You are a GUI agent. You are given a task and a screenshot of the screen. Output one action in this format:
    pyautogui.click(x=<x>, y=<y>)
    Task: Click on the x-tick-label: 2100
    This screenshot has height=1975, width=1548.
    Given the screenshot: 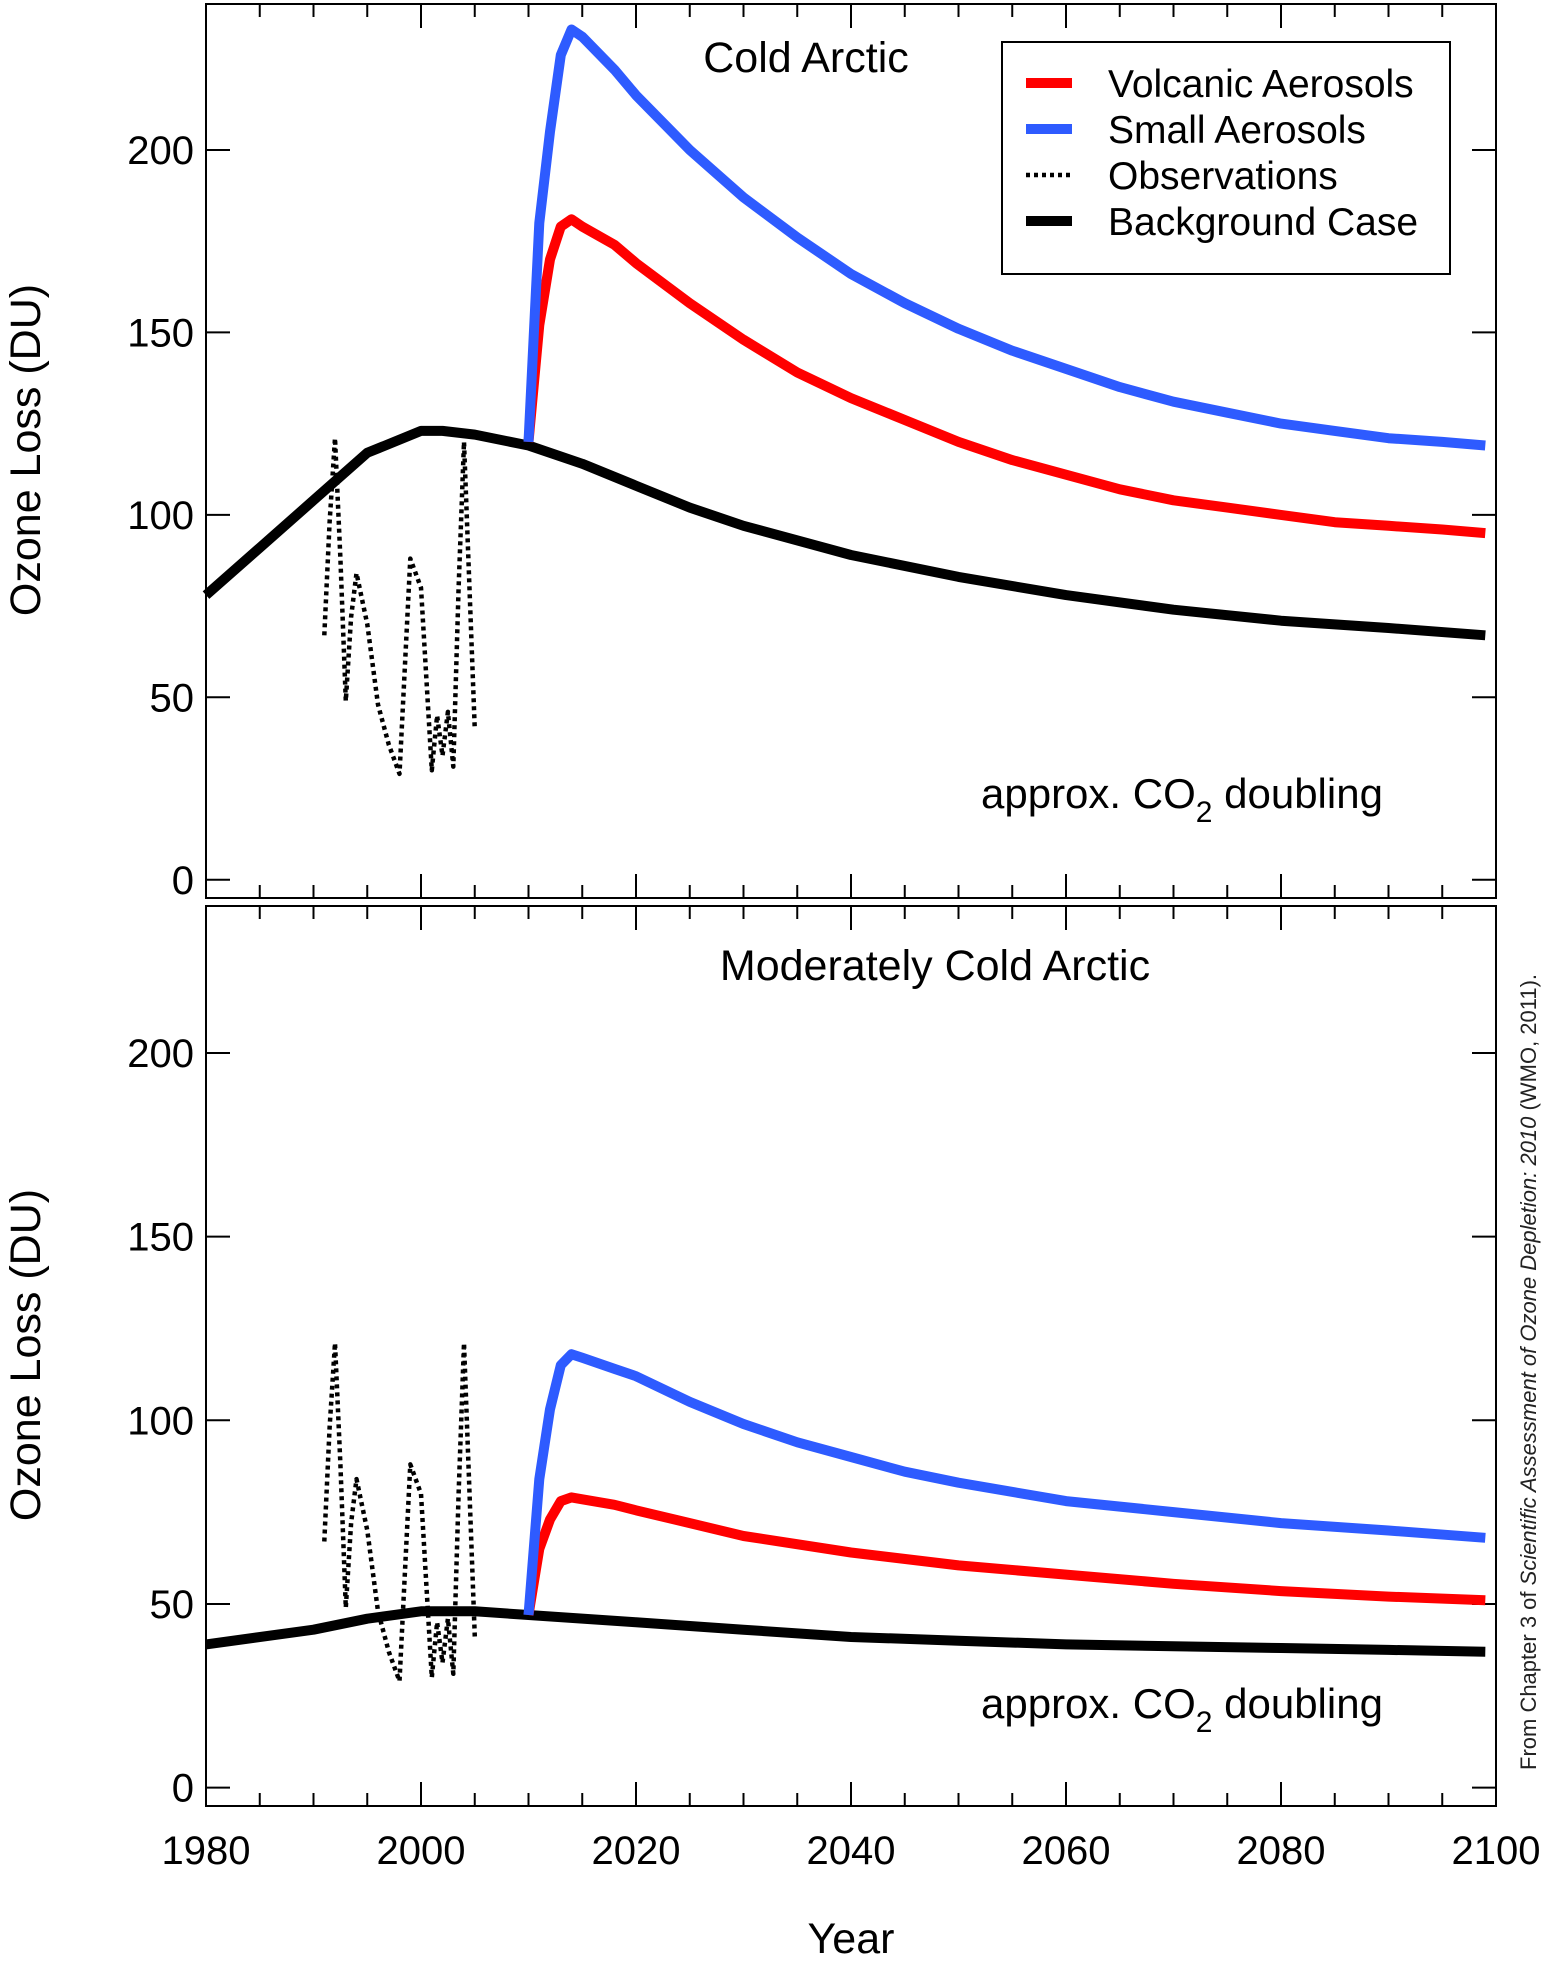 What is the action you would take?
    pyautogui.click(x=1496, y=1851)
    